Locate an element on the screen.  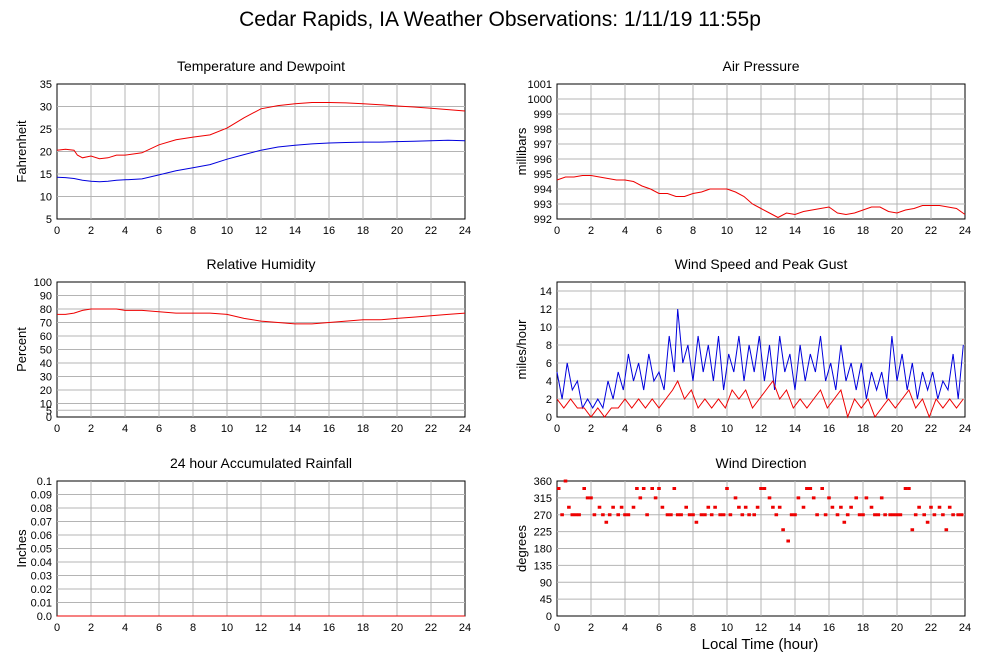
y-tick-label: 5 is located at coordinates (49, 220).